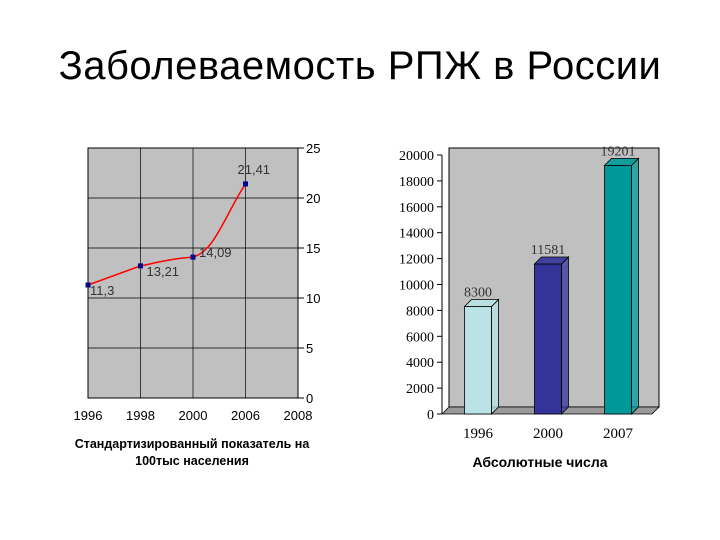 This screenshot has height=540, width=720. I want to click on left-caption-line-1: Стандартизированный показатель на, so click(192, 444).